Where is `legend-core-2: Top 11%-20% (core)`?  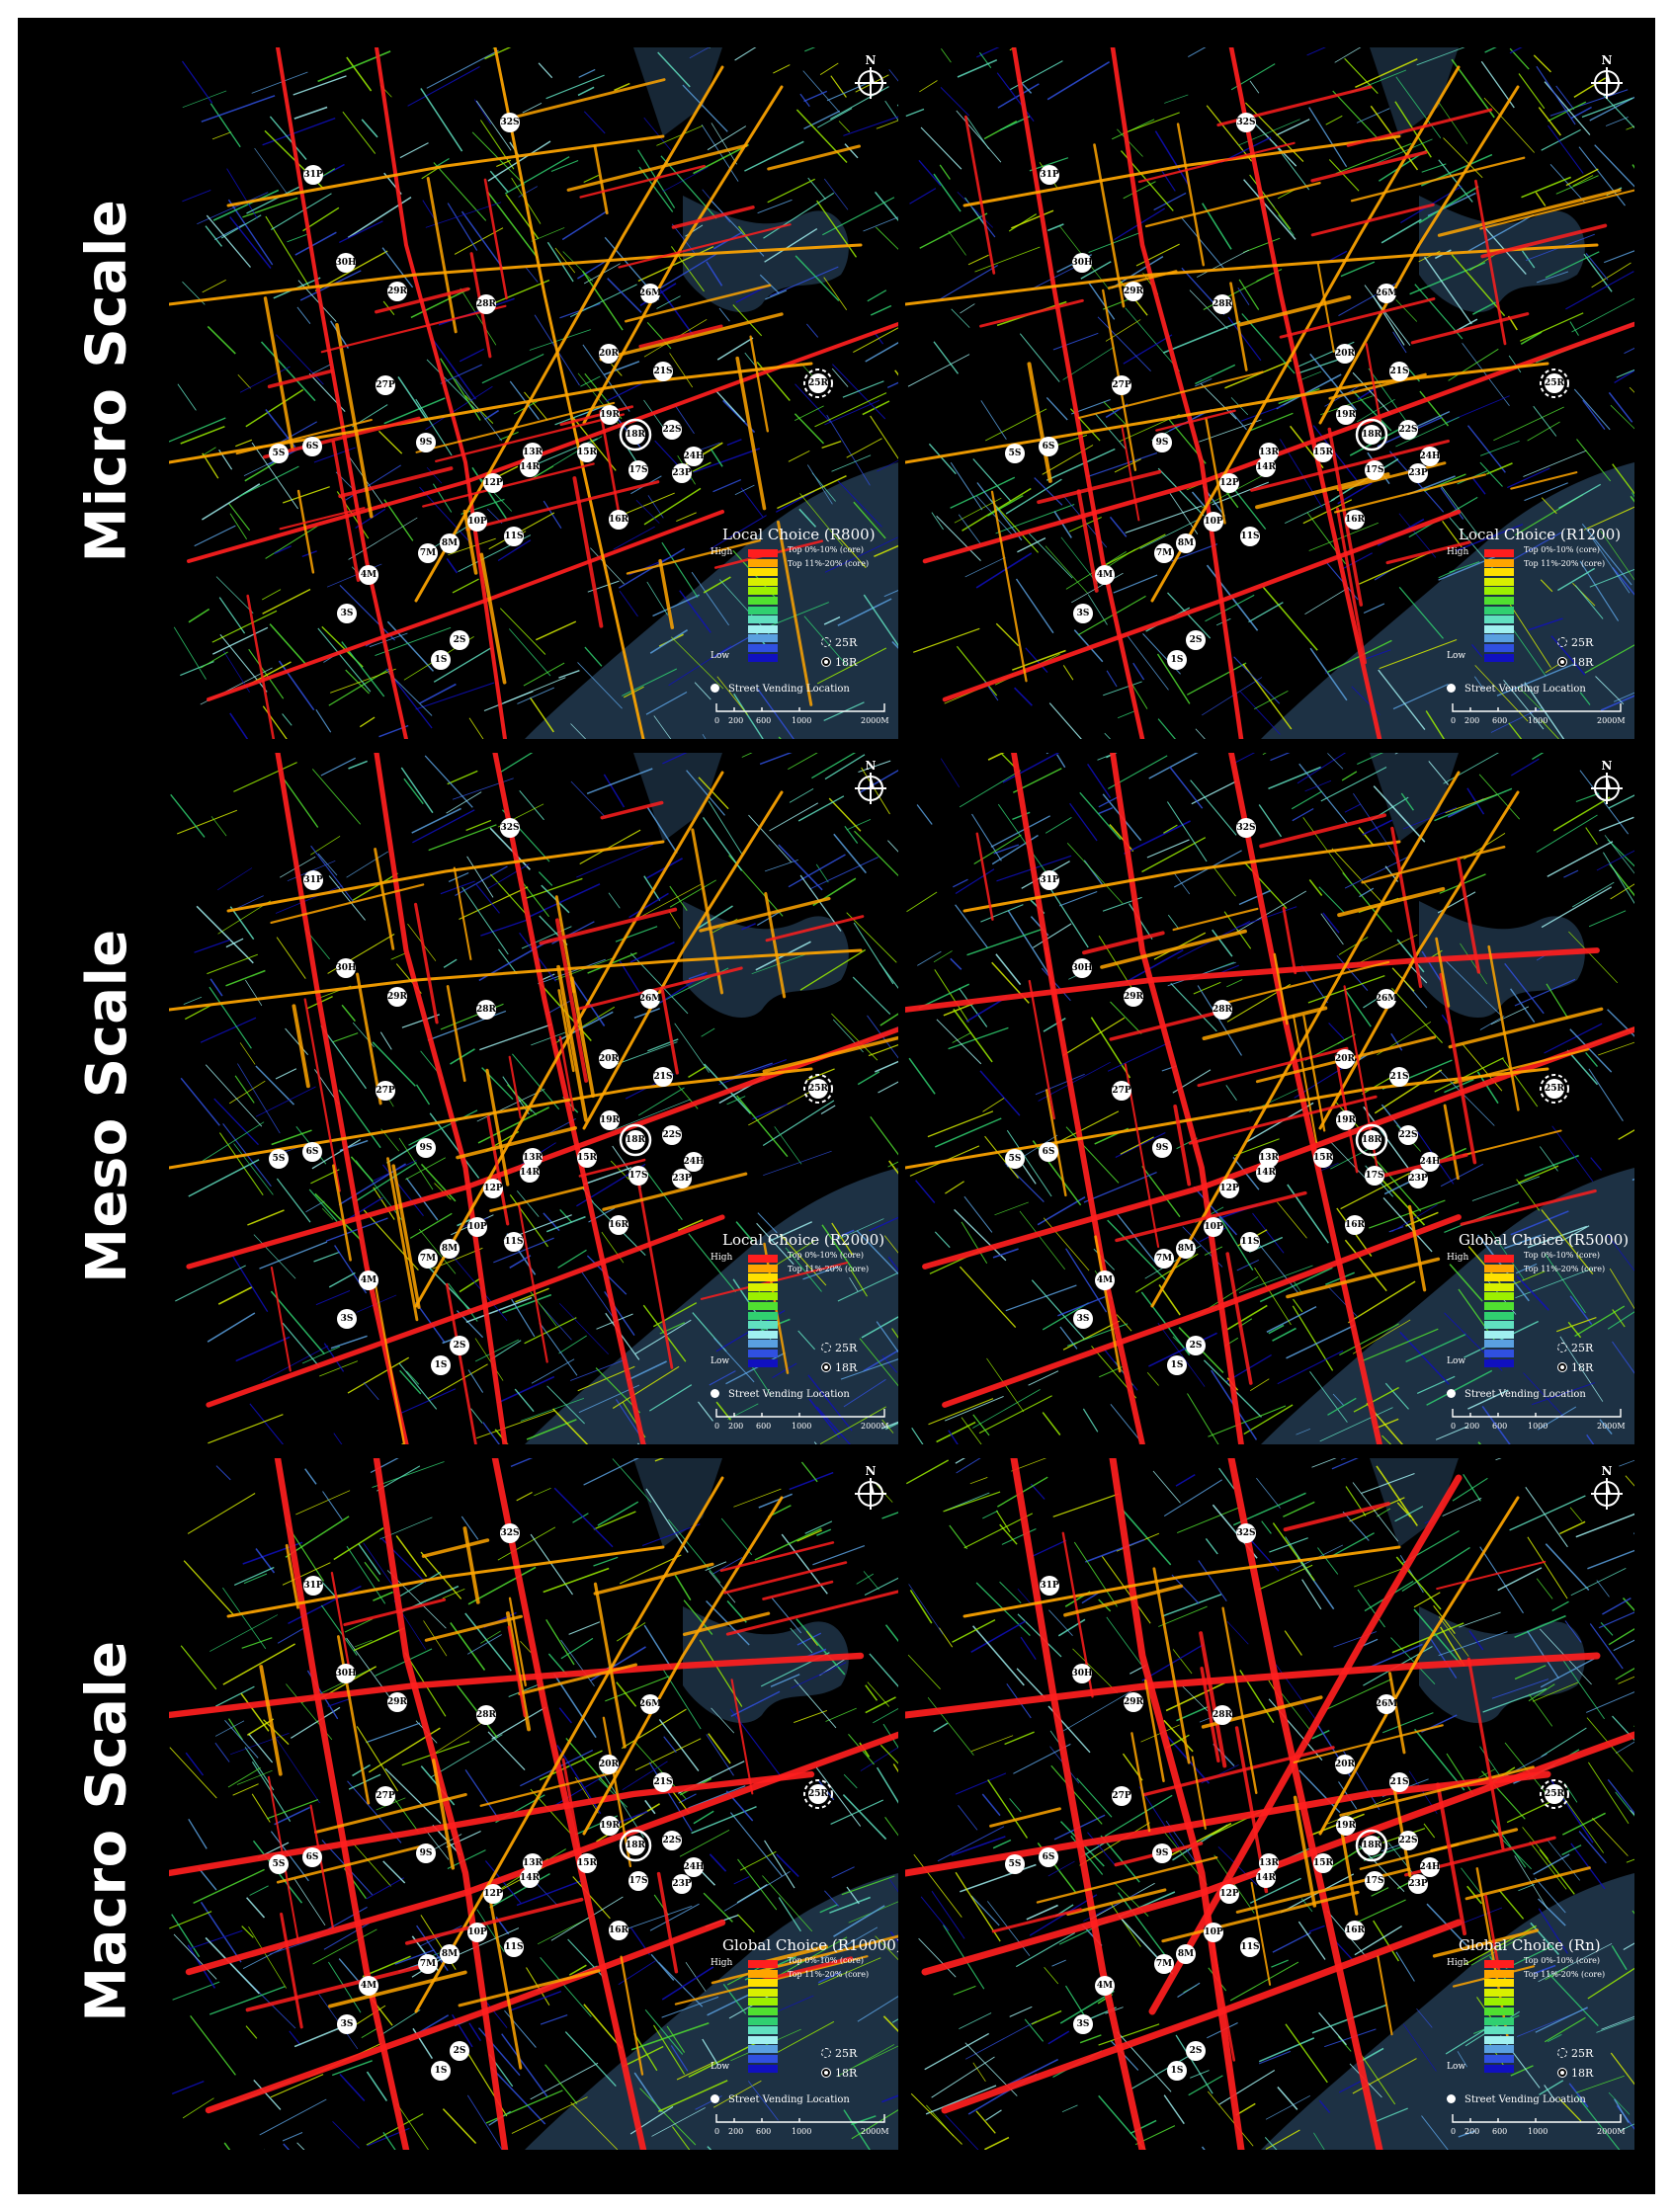 legend-core-2: Top 11%-20% (core) is located at coordinates (829, 1974).